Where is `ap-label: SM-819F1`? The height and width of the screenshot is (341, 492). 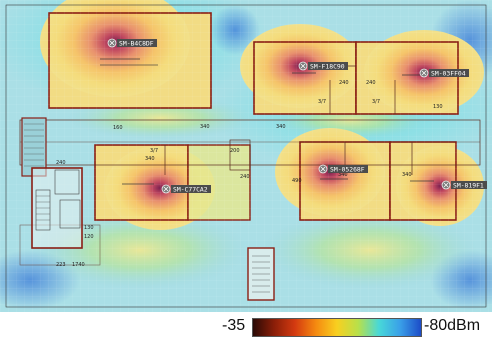 ap-label: SM-819F1 is located at coordinates (468, 185).